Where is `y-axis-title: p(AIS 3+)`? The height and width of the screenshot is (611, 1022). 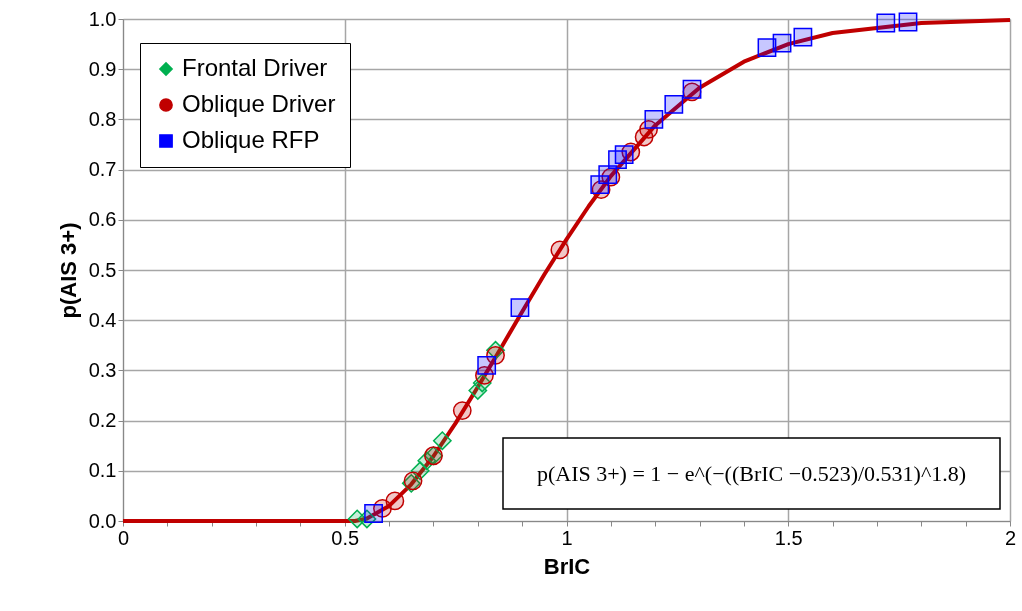
y-axis-title: p(AIS 3+) is located at coordinates (68, 270).